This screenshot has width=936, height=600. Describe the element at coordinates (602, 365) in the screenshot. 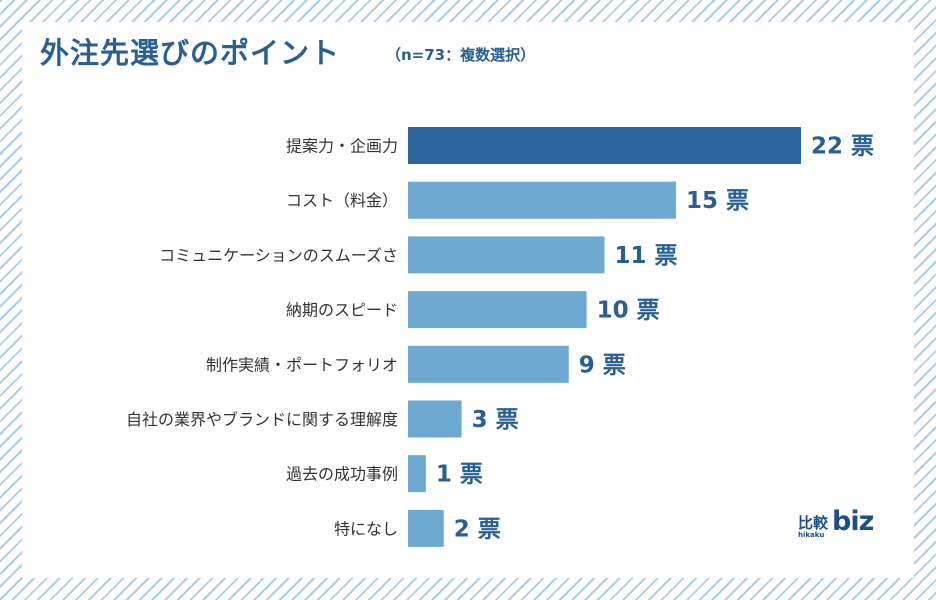

I see `value-label: 9 票` at that location.